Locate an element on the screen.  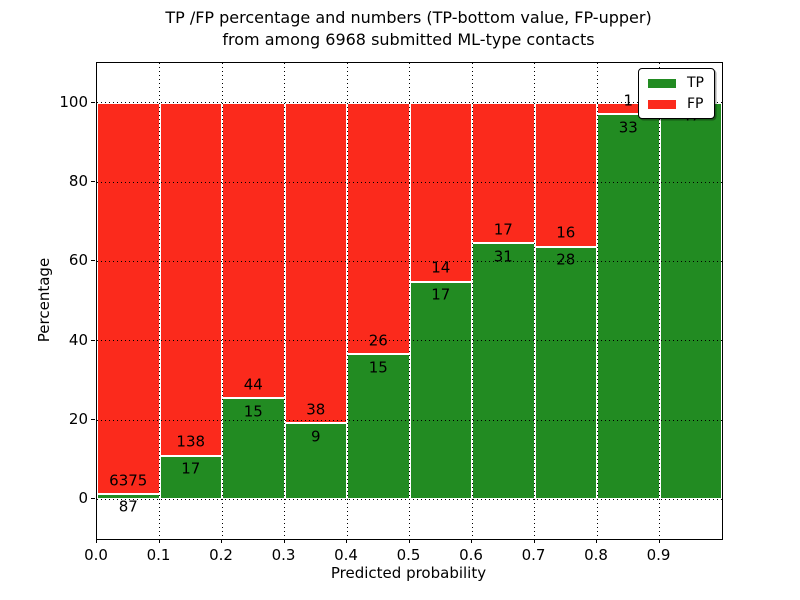
fp-count-label: 17 is located at coordinates (503, 229).